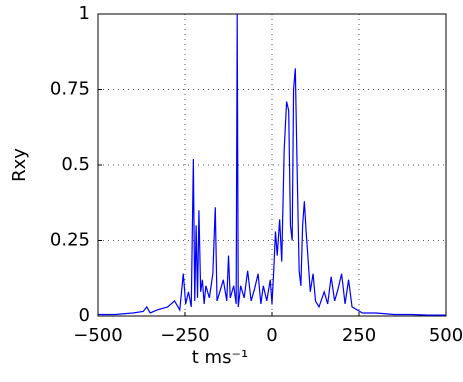  I want to click on x-tick-label: 500, so click(446, 335).